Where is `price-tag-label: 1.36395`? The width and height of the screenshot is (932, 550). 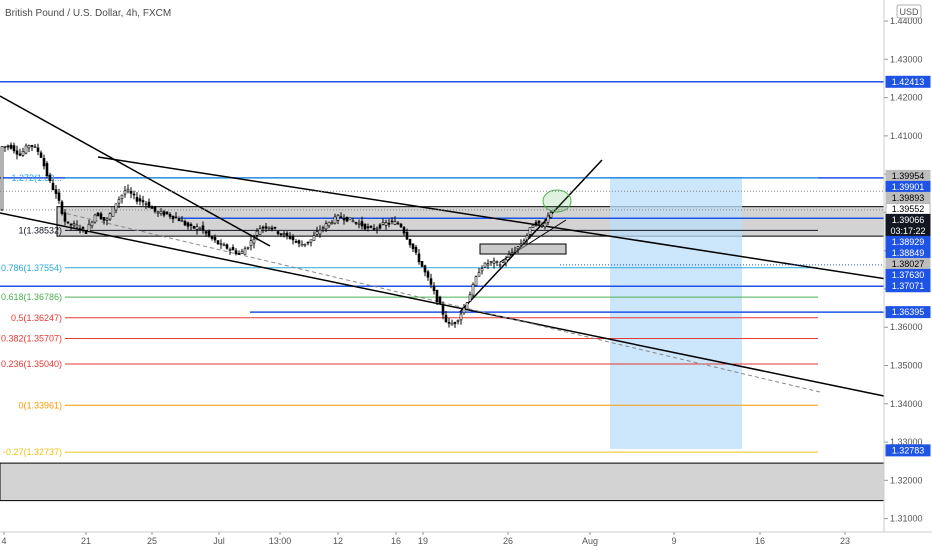 price-tag-label: 1.36395 is located at coordinates (908, 312).